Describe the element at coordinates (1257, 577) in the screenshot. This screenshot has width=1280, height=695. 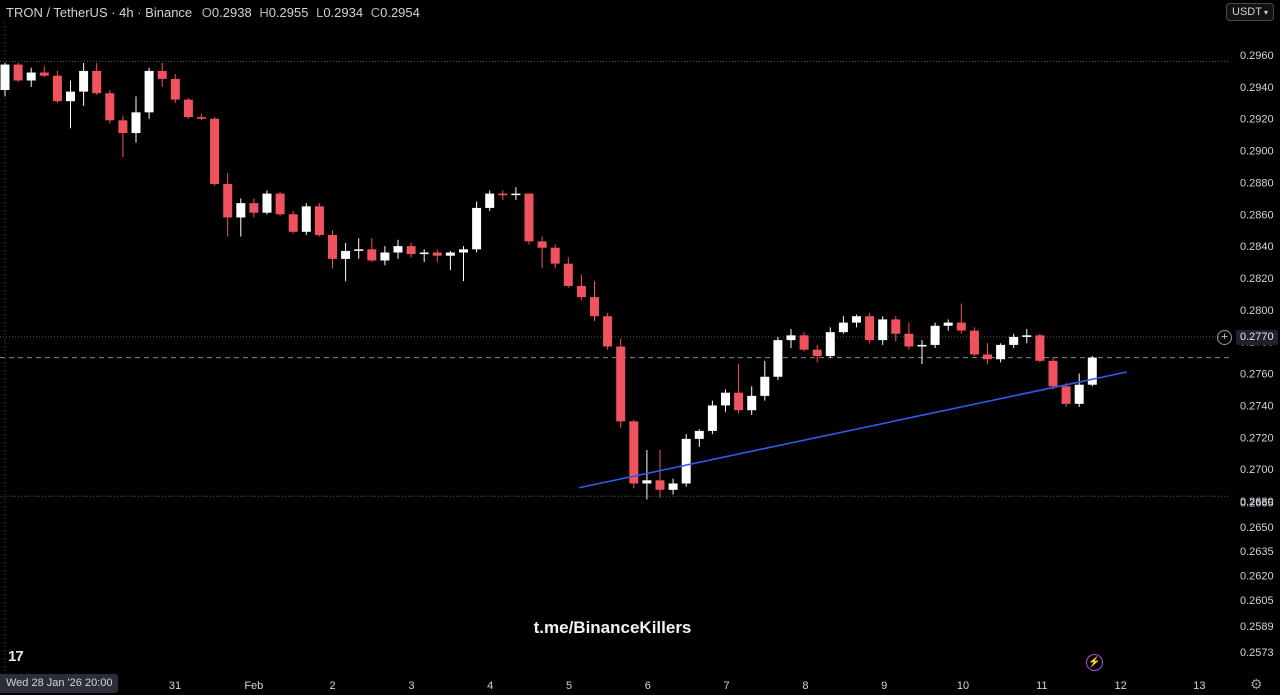
I see `y-tick-label: 0.2620` at that location.